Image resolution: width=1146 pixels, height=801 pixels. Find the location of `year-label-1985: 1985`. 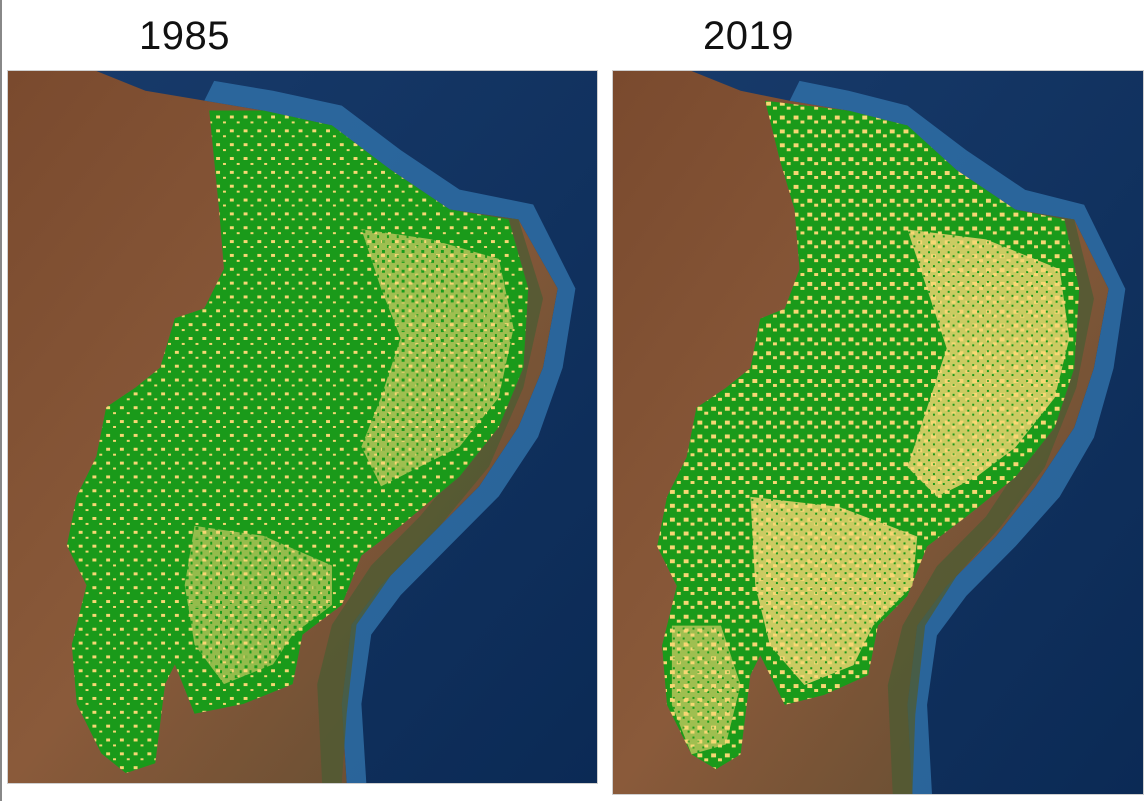

year-label-1985: 1985 is located at coordinates (184, 36).